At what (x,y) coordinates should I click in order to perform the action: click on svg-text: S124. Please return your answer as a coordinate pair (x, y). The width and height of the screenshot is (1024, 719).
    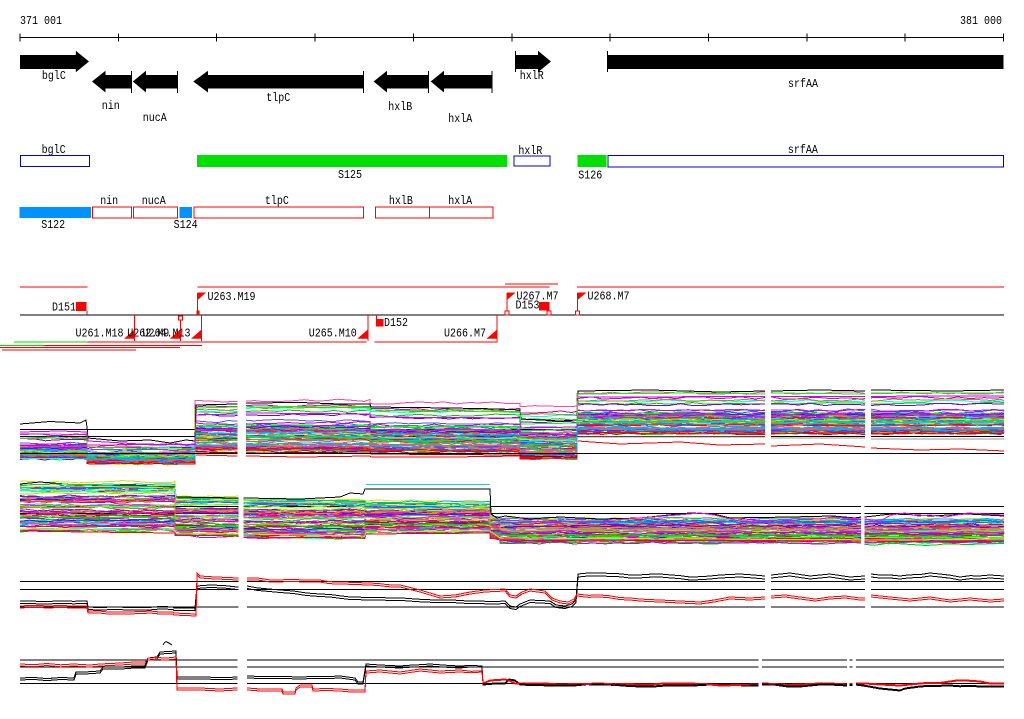
    Looking at the image, I should click on (186, 225).